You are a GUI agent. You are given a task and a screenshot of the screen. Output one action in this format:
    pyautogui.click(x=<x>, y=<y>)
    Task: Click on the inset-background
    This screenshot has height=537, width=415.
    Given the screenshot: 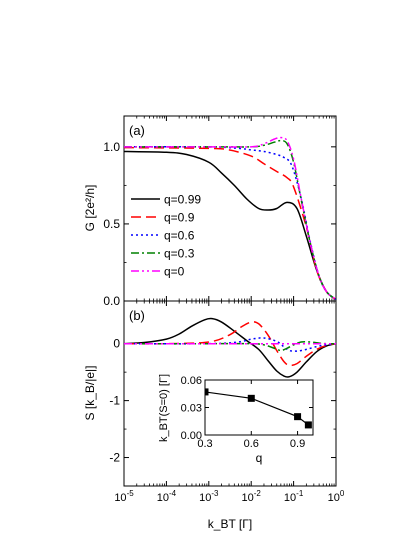 What is the action you would take?
    pyautogui.click(x=259, y=407)
    